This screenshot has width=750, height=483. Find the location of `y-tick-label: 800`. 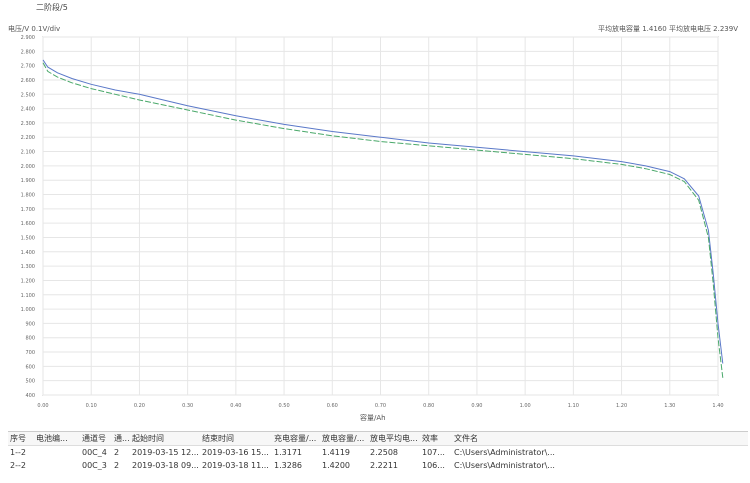

y-tick-label: 800 is located at coordinates (30, 339).